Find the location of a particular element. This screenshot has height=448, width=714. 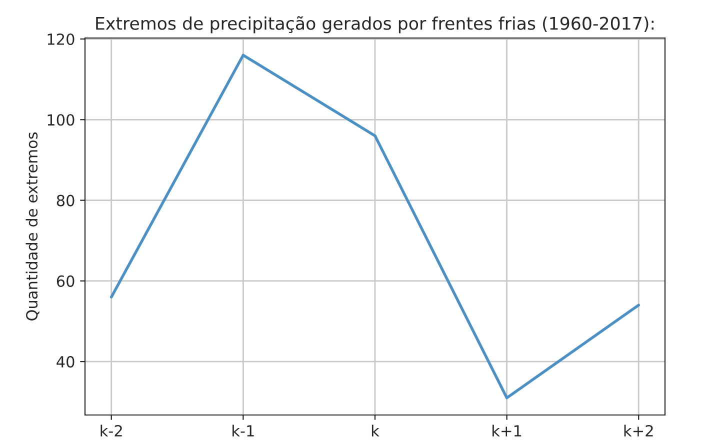

y-tick-label: 100 is located at coordinates (61, 120).